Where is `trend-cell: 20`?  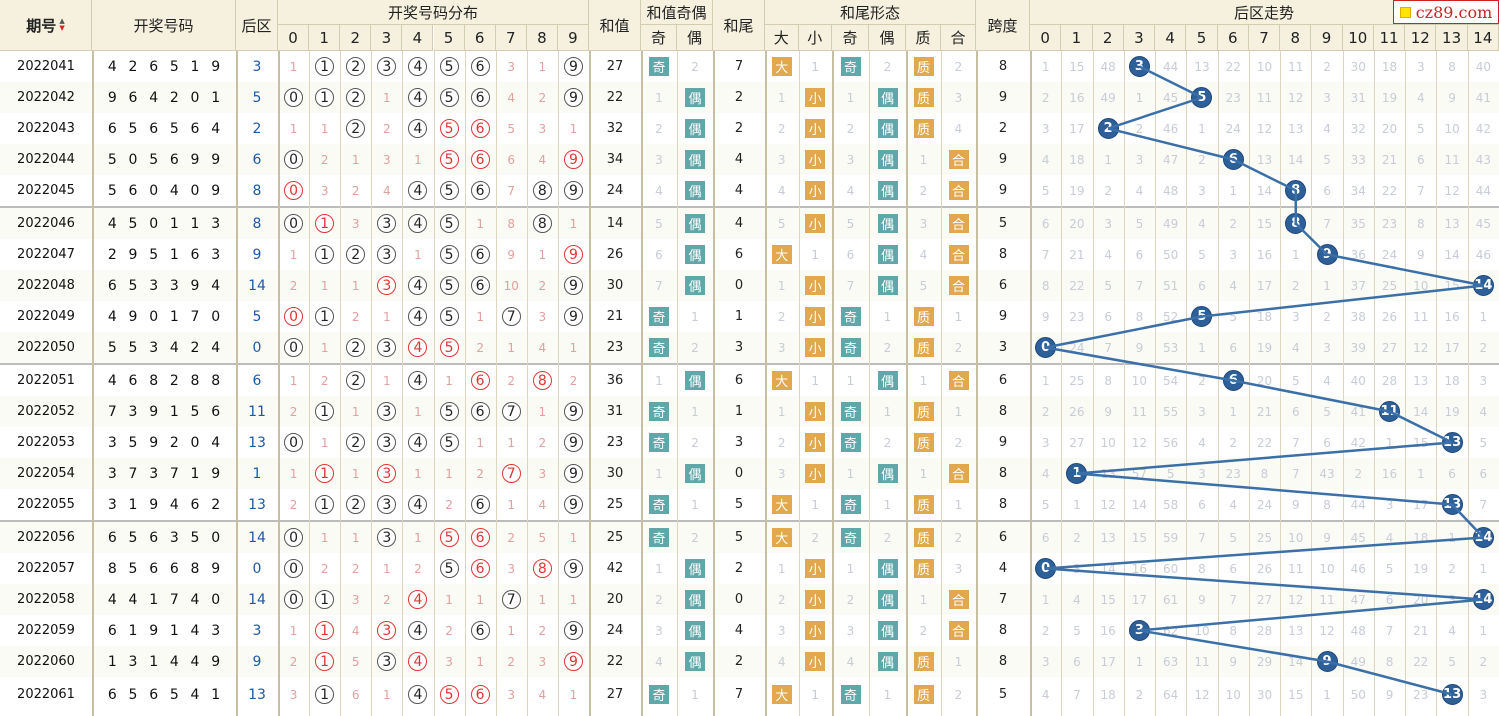
trend-cell: 20 is located at coordinates (1264, 380).